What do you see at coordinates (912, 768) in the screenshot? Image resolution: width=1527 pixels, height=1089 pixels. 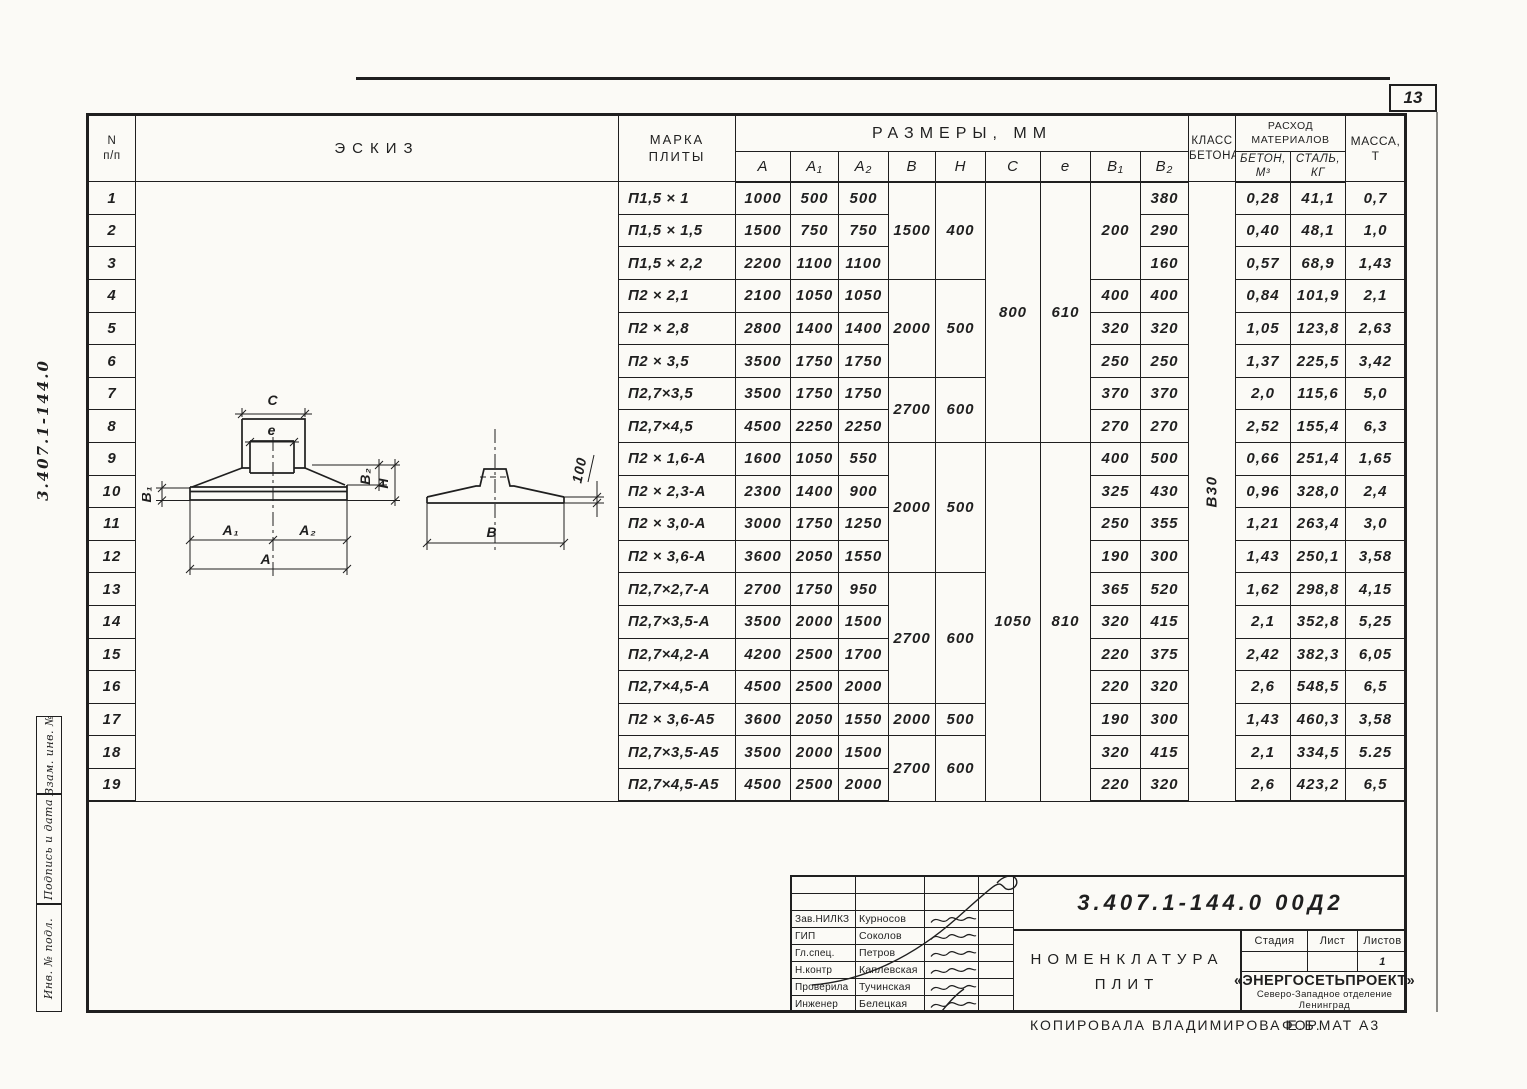 I see `cell-B-row18: 2700` at bounding box center [912, 768].